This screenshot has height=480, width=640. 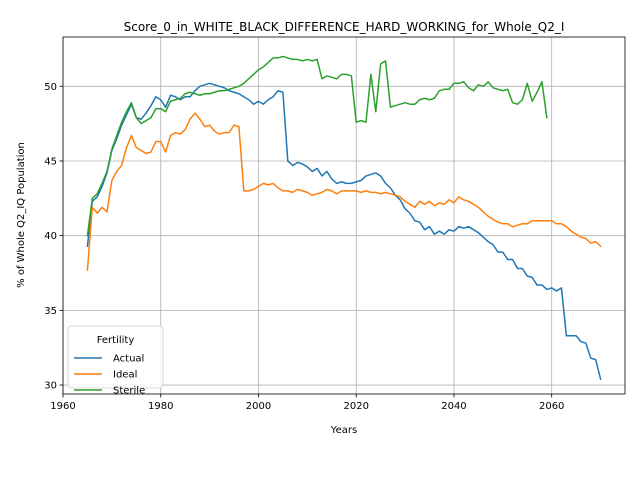 I want to click on y-tick-label: 45, so click(x=50, y=161).